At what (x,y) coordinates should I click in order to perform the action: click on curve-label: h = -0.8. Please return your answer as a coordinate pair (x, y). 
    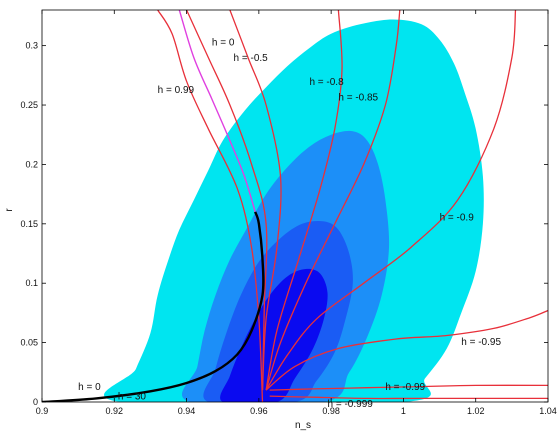
    Looking at the image, I should click on (326, 82).